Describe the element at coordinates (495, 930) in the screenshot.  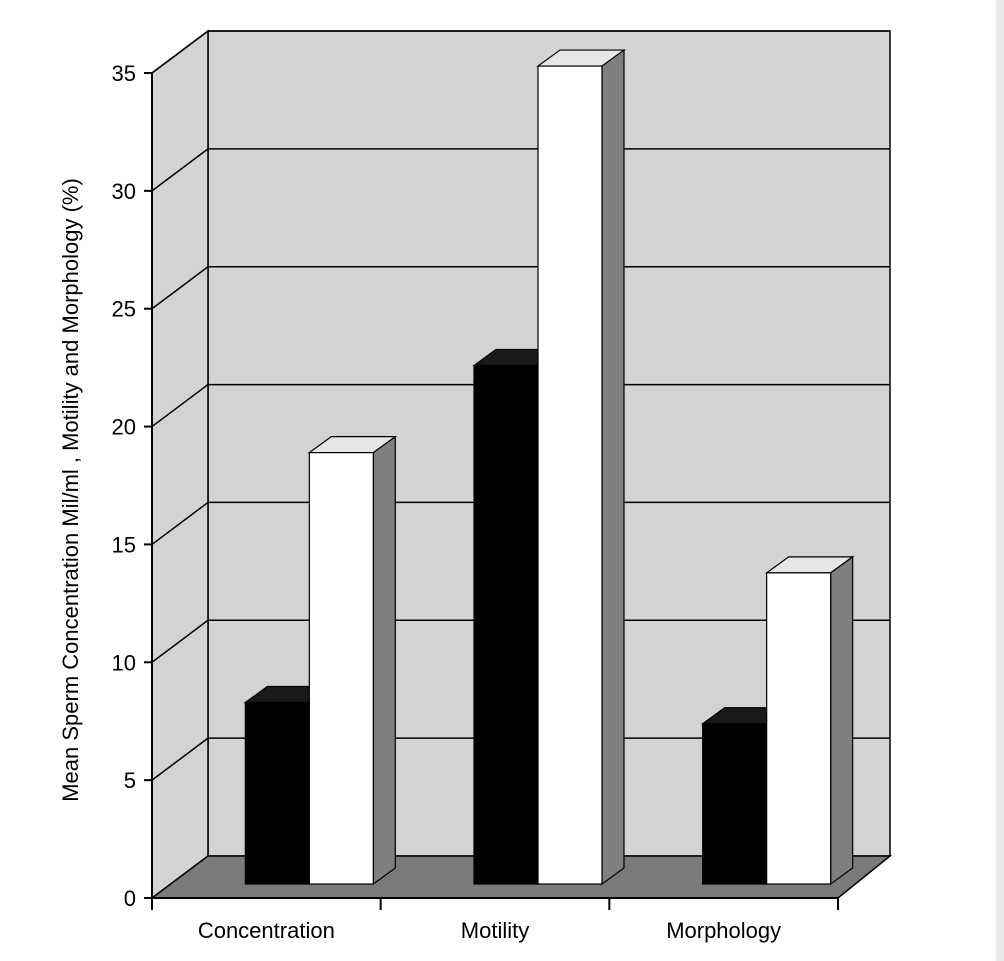
I see `x-category-label: Motility` at that location.